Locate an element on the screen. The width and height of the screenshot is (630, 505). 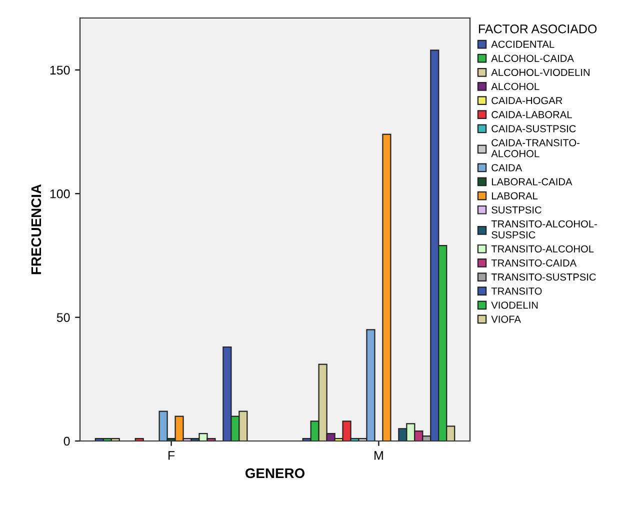
legend-label: TRANSITO-ALCOHOL is located at coordinates (542, 248).